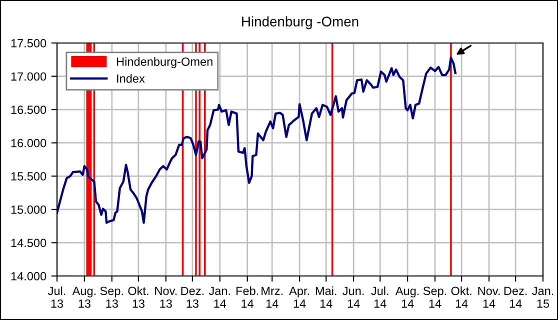  What do you see at coordinates (407, 297) in the screenshot?
I see `x-tick-label: Aug. 14` at bounding box center [407, 297].